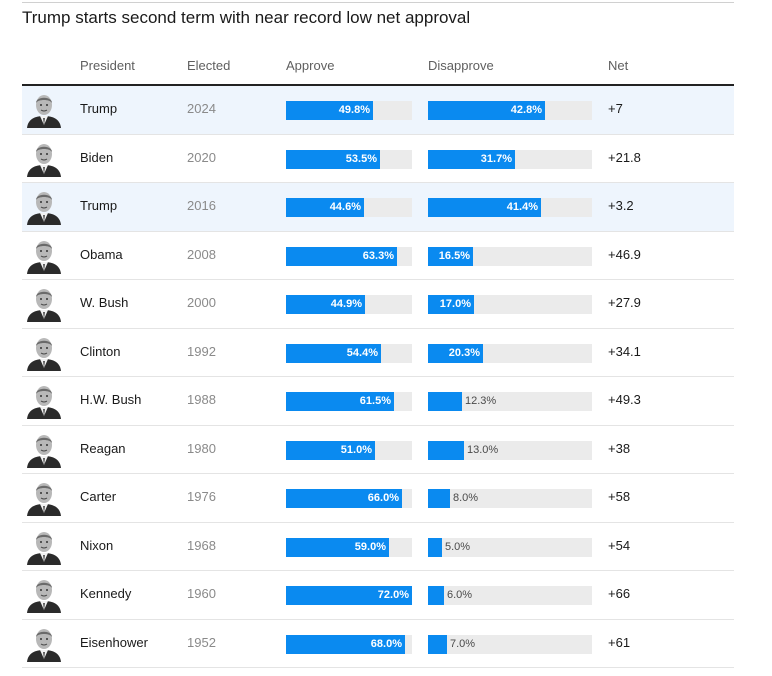 Image resolution: width=772 pixels, height=676 pixels. What do you see at coordinates (201, 593) in the screenshot?
I see `elected-year: 1960` at bounding box center [201, 593].